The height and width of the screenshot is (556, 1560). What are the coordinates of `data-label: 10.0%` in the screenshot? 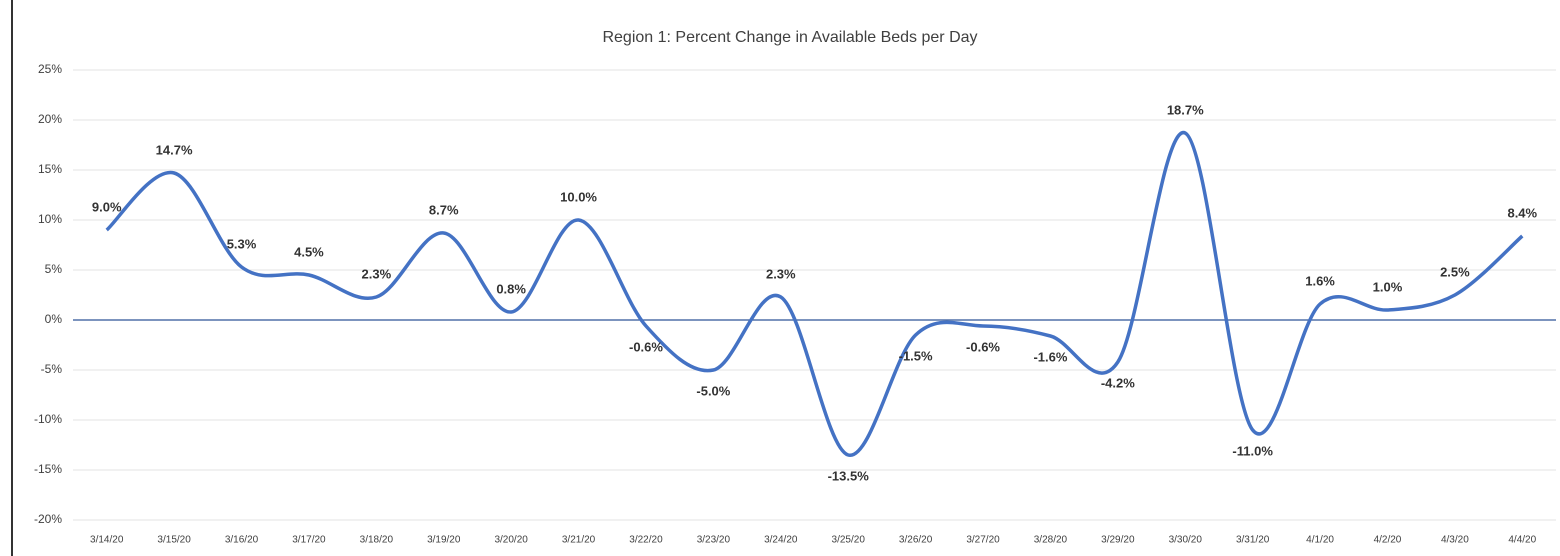 It's located at (578, 196).